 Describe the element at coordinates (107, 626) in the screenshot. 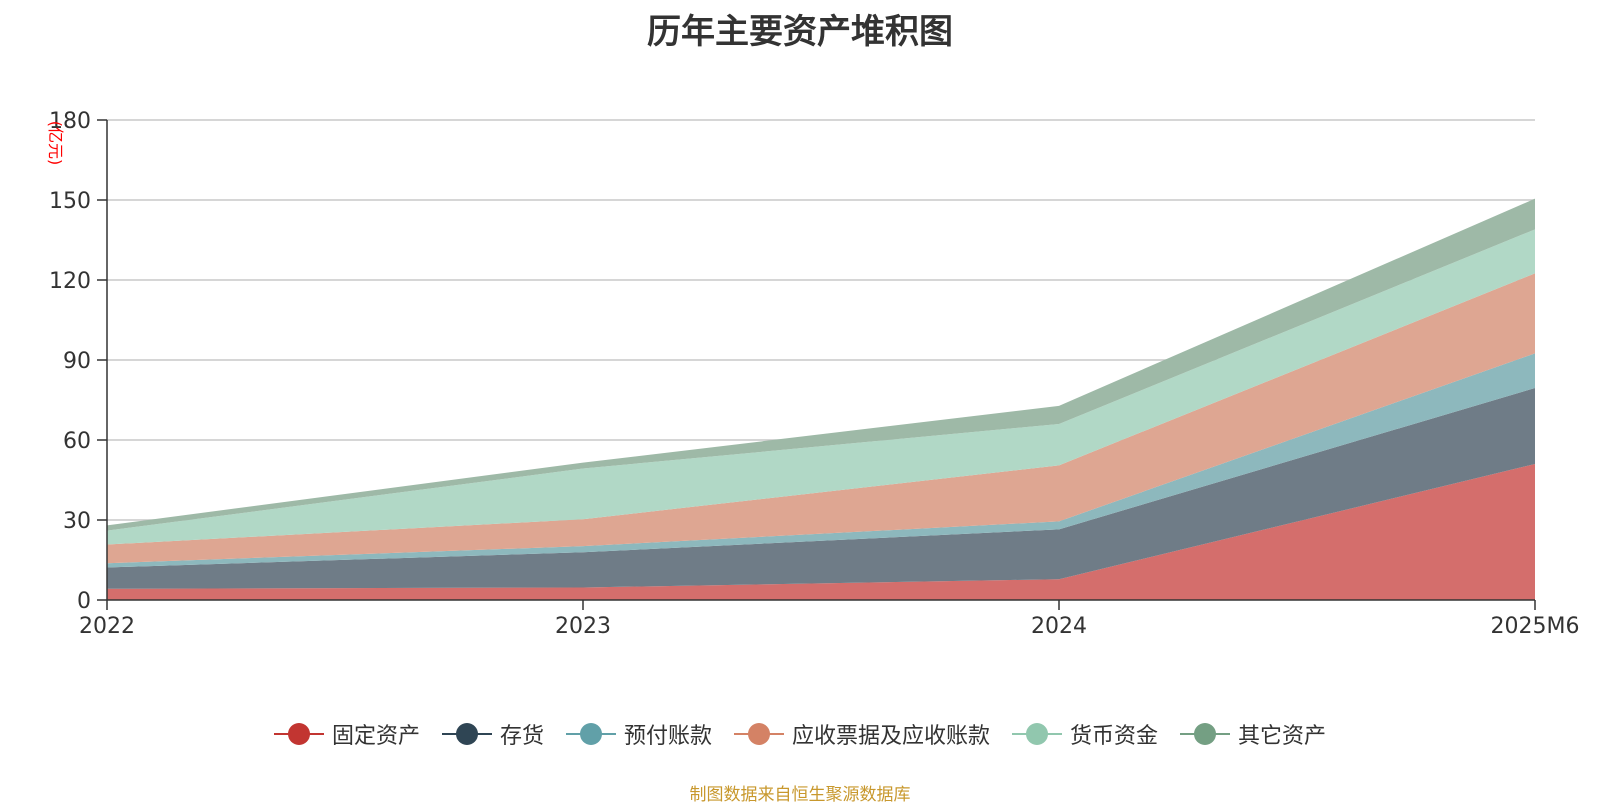

I see `x-tick-label: 2022` at that location.